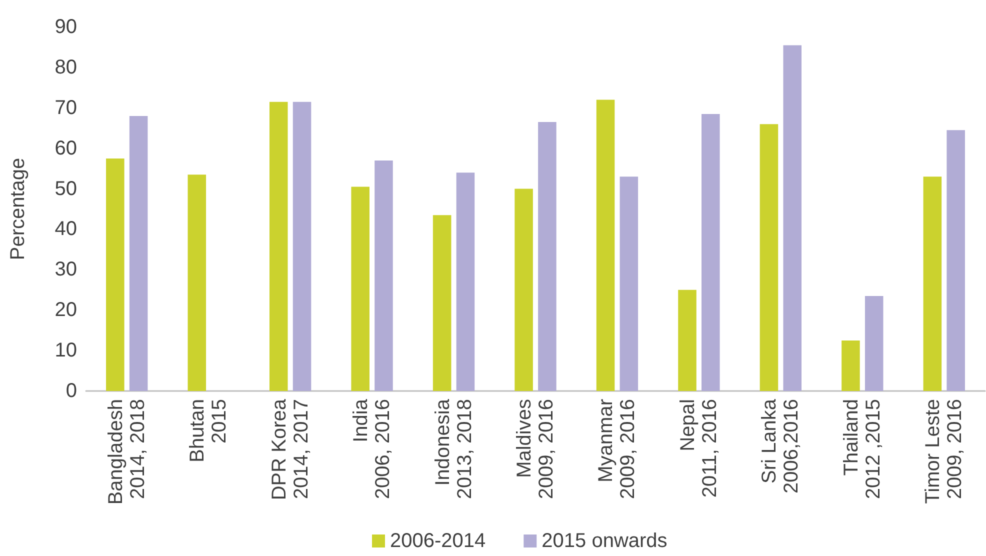  Describe the element at coordinates (65, 148) in the screenshot. I see `y-tick-label: 60` at that location.